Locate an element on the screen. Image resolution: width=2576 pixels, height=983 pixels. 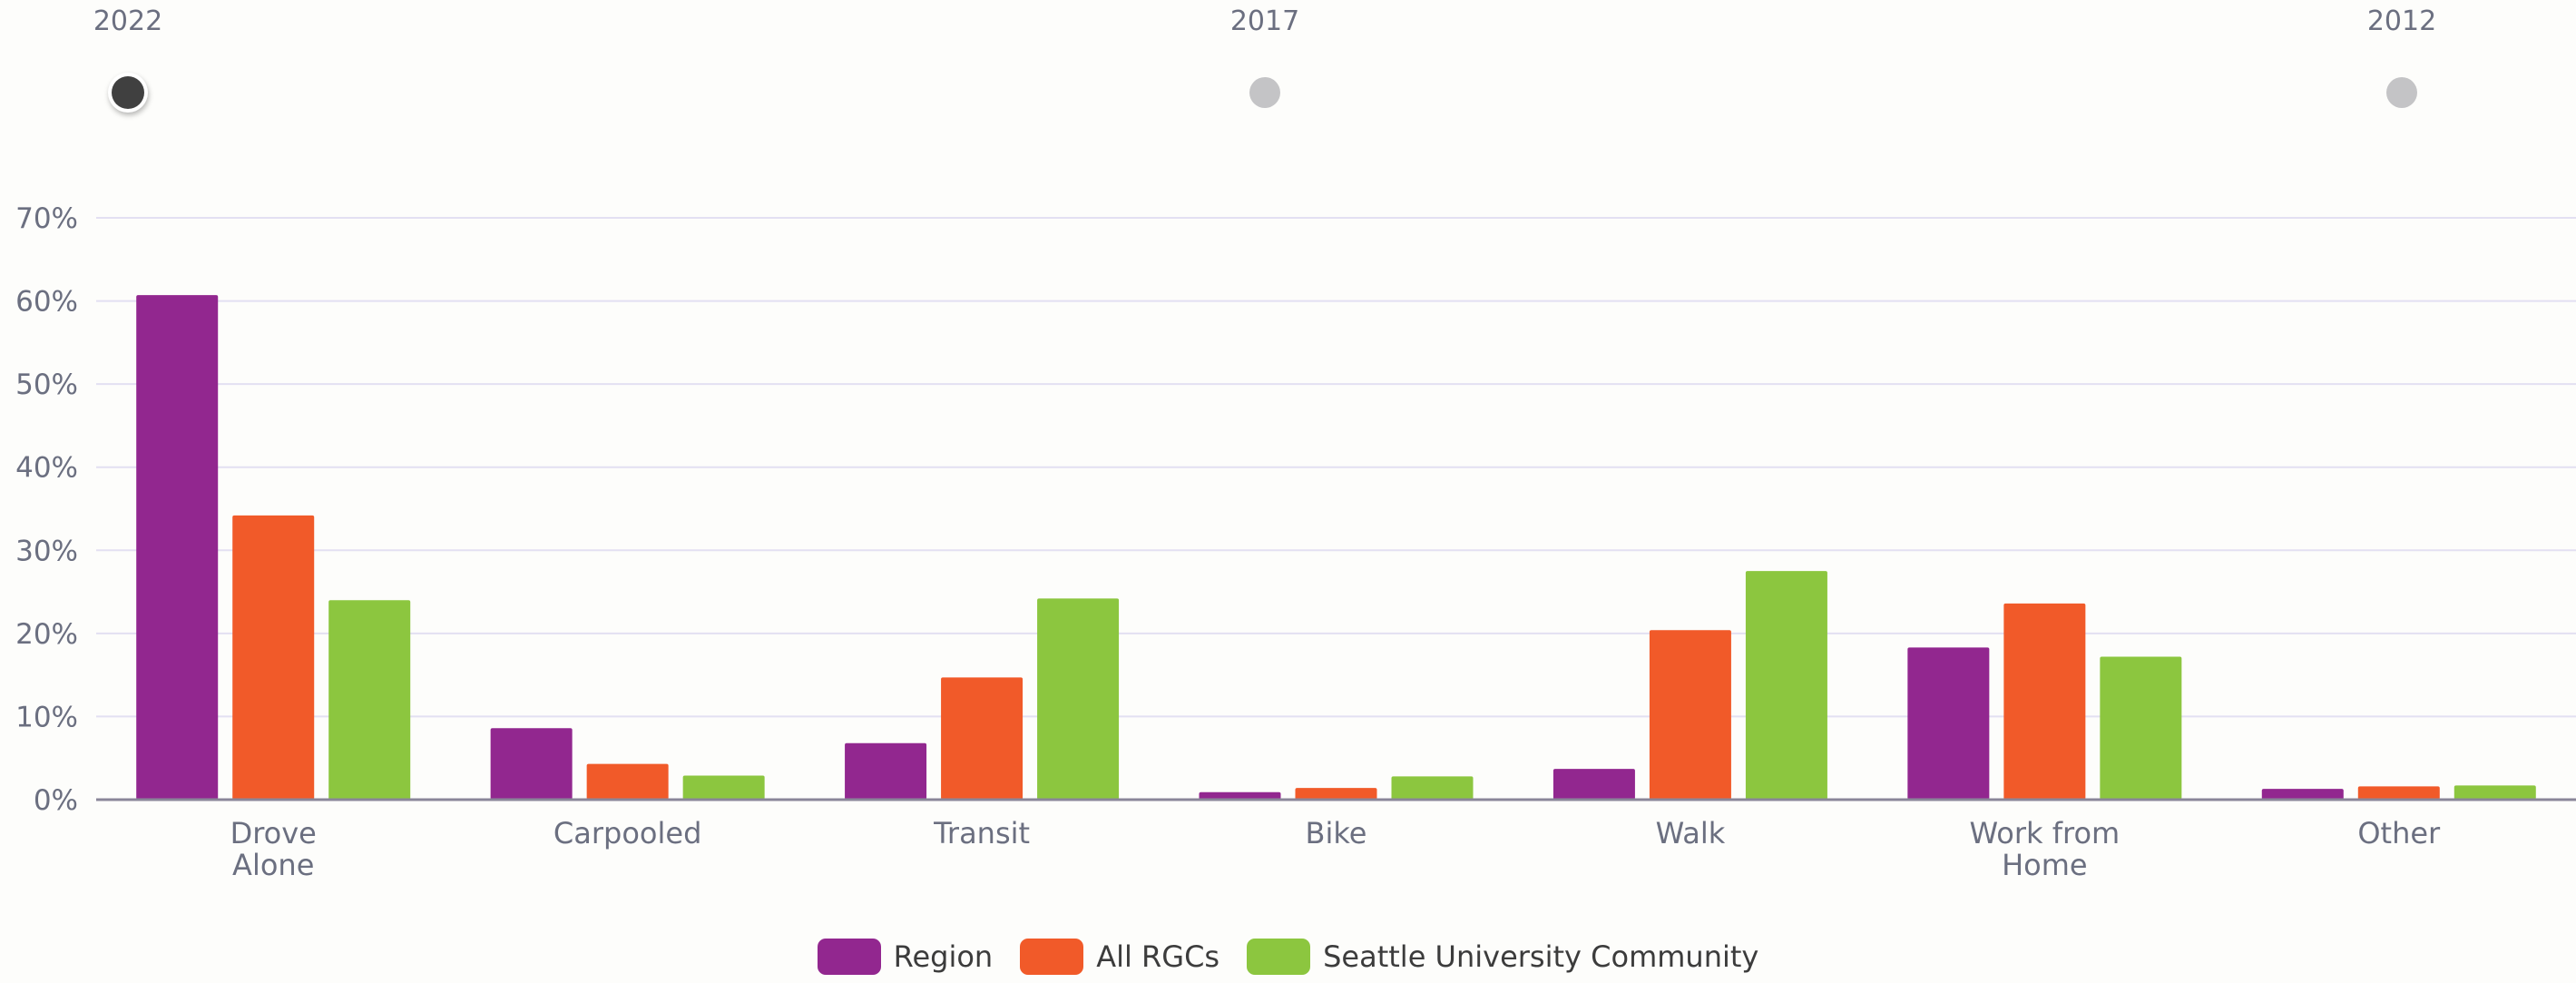
x-category-label: Other is located at coordinates (2399, 833).